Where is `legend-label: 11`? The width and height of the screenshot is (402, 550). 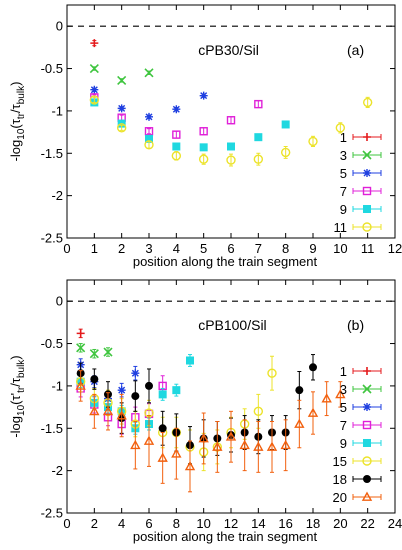
legend-label: 11 is located at coordinates (341, 227).